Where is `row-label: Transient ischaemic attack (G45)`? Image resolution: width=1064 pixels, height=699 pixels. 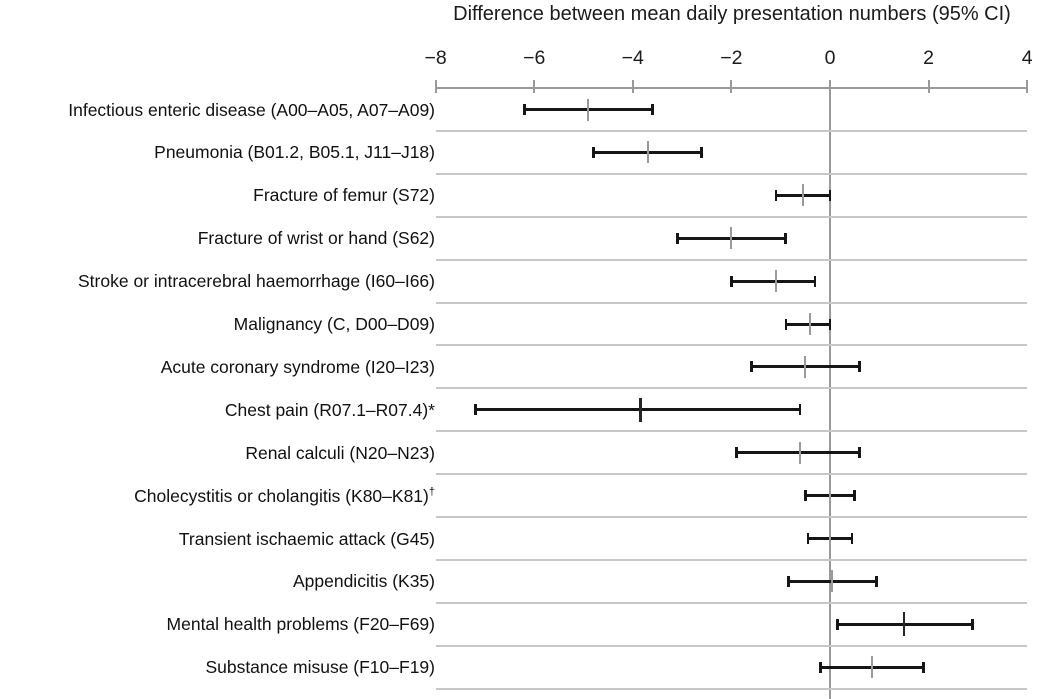
row-label: Transient ischaemic attack (G45) is located at coordinates (306, 538).